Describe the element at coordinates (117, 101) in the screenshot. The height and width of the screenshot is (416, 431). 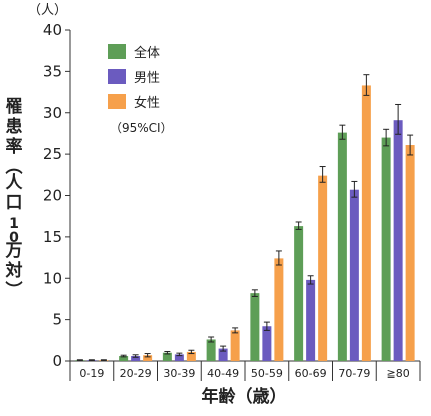
I see `legend-swatch-女性` at that location.